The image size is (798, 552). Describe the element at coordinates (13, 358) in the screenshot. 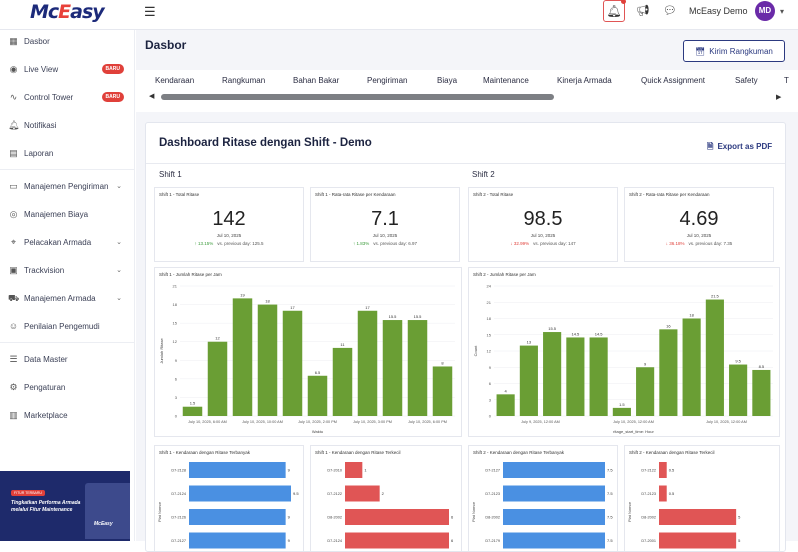

I see `database-icon: ☰` at that location.